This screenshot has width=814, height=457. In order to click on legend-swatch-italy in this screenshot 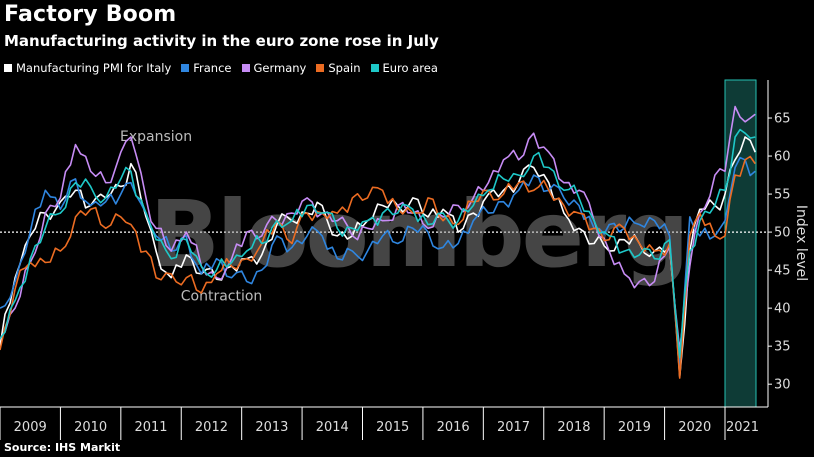, I will do `click(8, 68)`.